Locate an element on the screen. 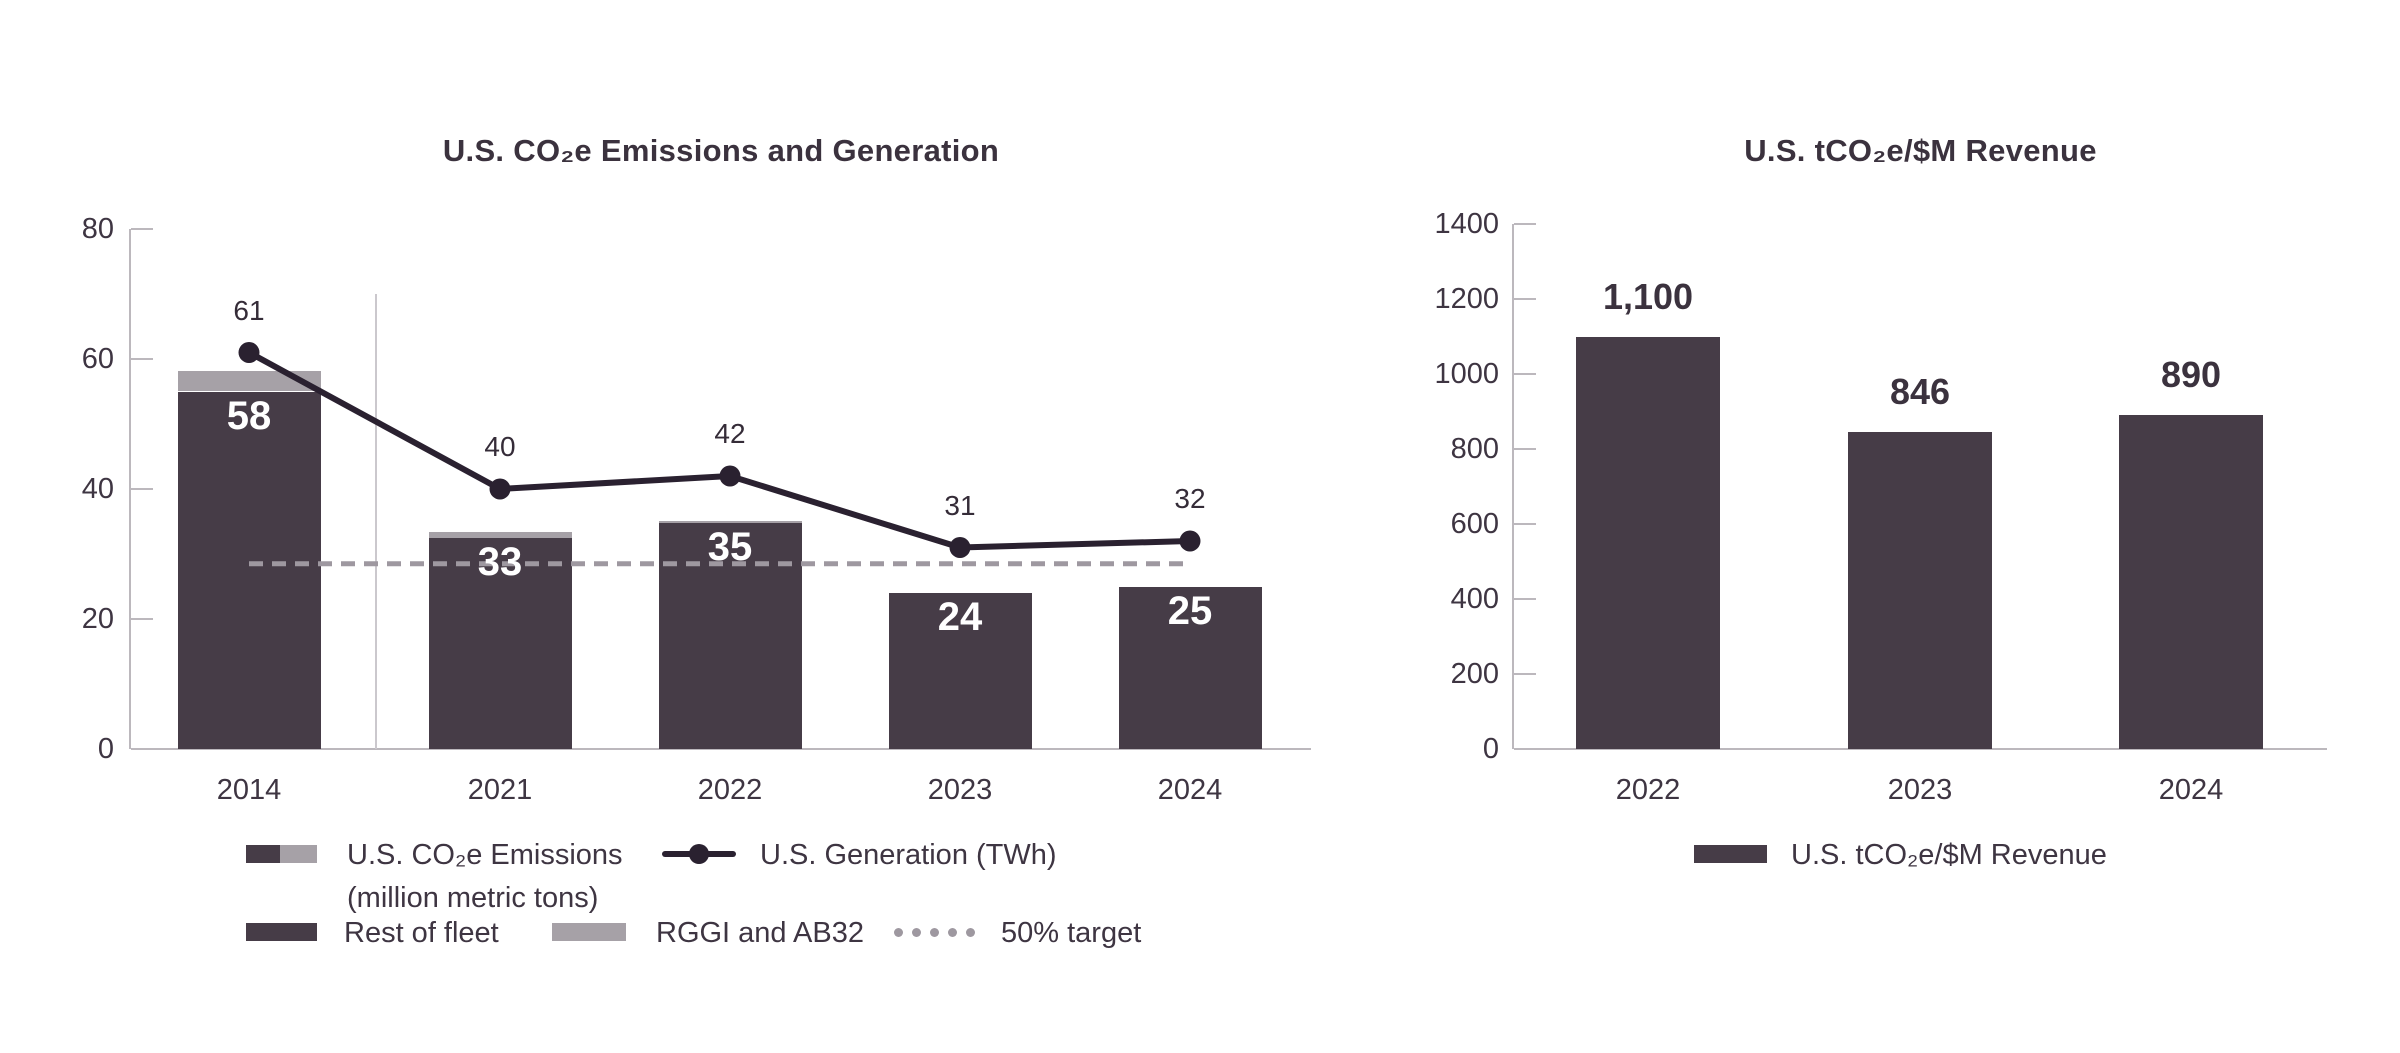 The height and width of the screenshot is (1053, 2400). y-axis-label: 800 is located at coordinates (1474, 449).